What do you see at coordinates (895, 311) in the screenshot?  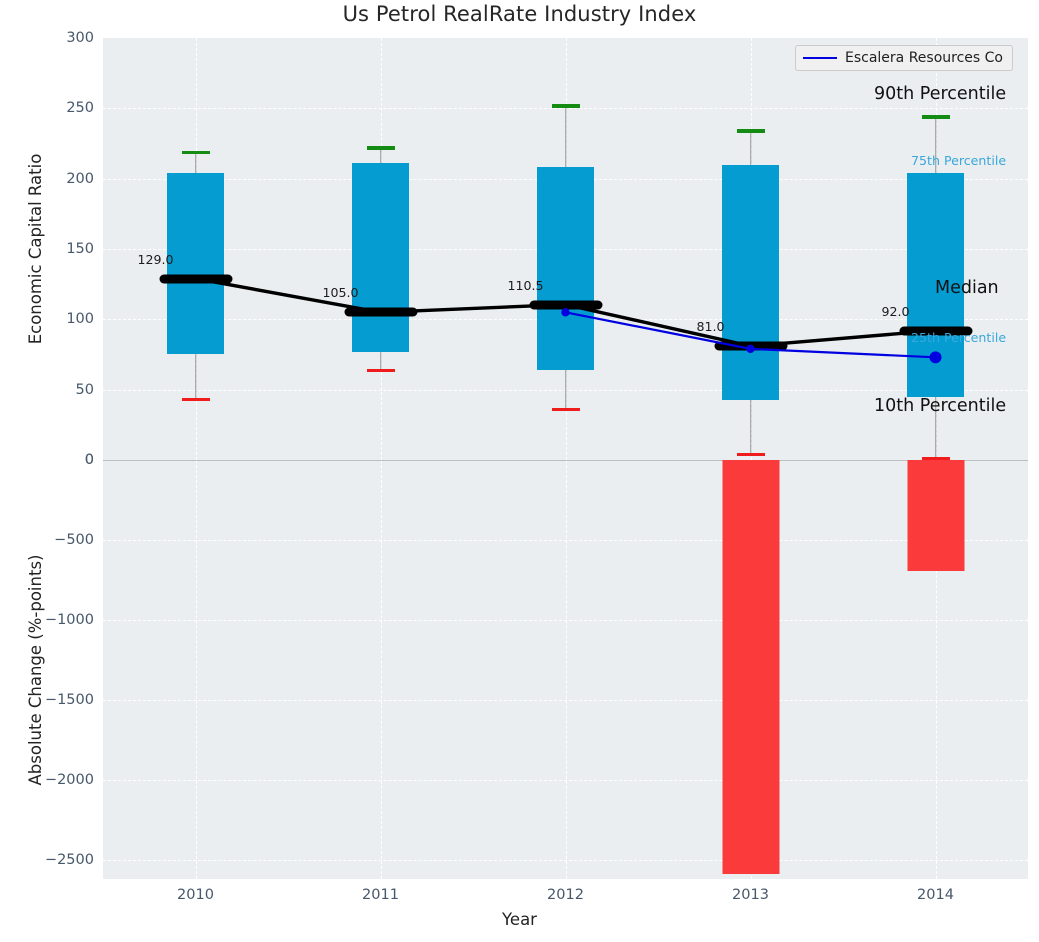 I see `median-value-label: 92.0` at bounding box center [895, 311].